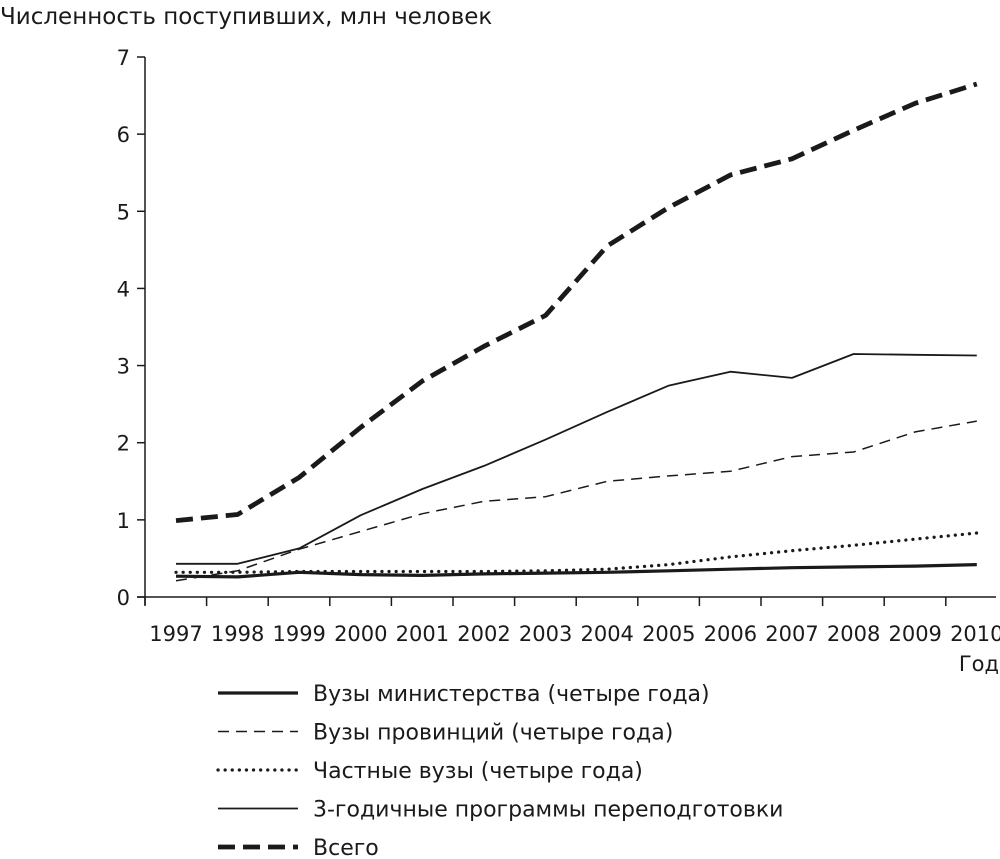 The height and width of the screenshot is (859, 1000). Describe the element at coordinates (606, 634) in the screenshot. I see `x-tick-label: 2004` at that location.